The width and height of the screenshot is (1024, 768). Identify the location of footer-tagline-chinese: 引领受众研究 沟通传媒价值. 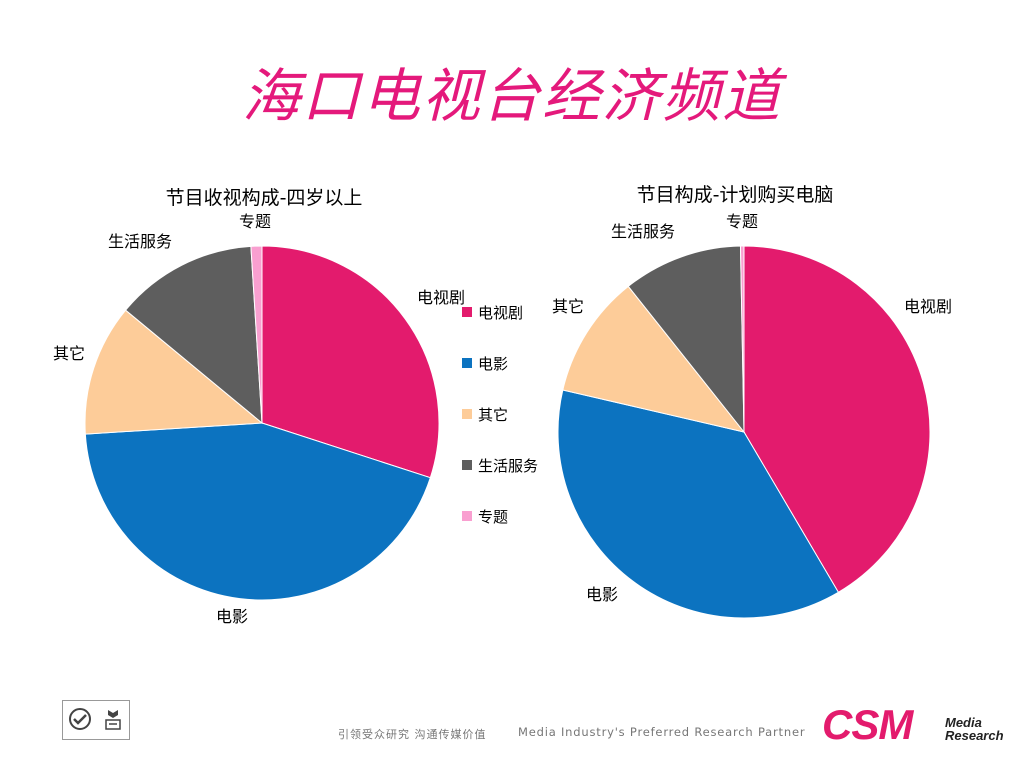
(412, 734).